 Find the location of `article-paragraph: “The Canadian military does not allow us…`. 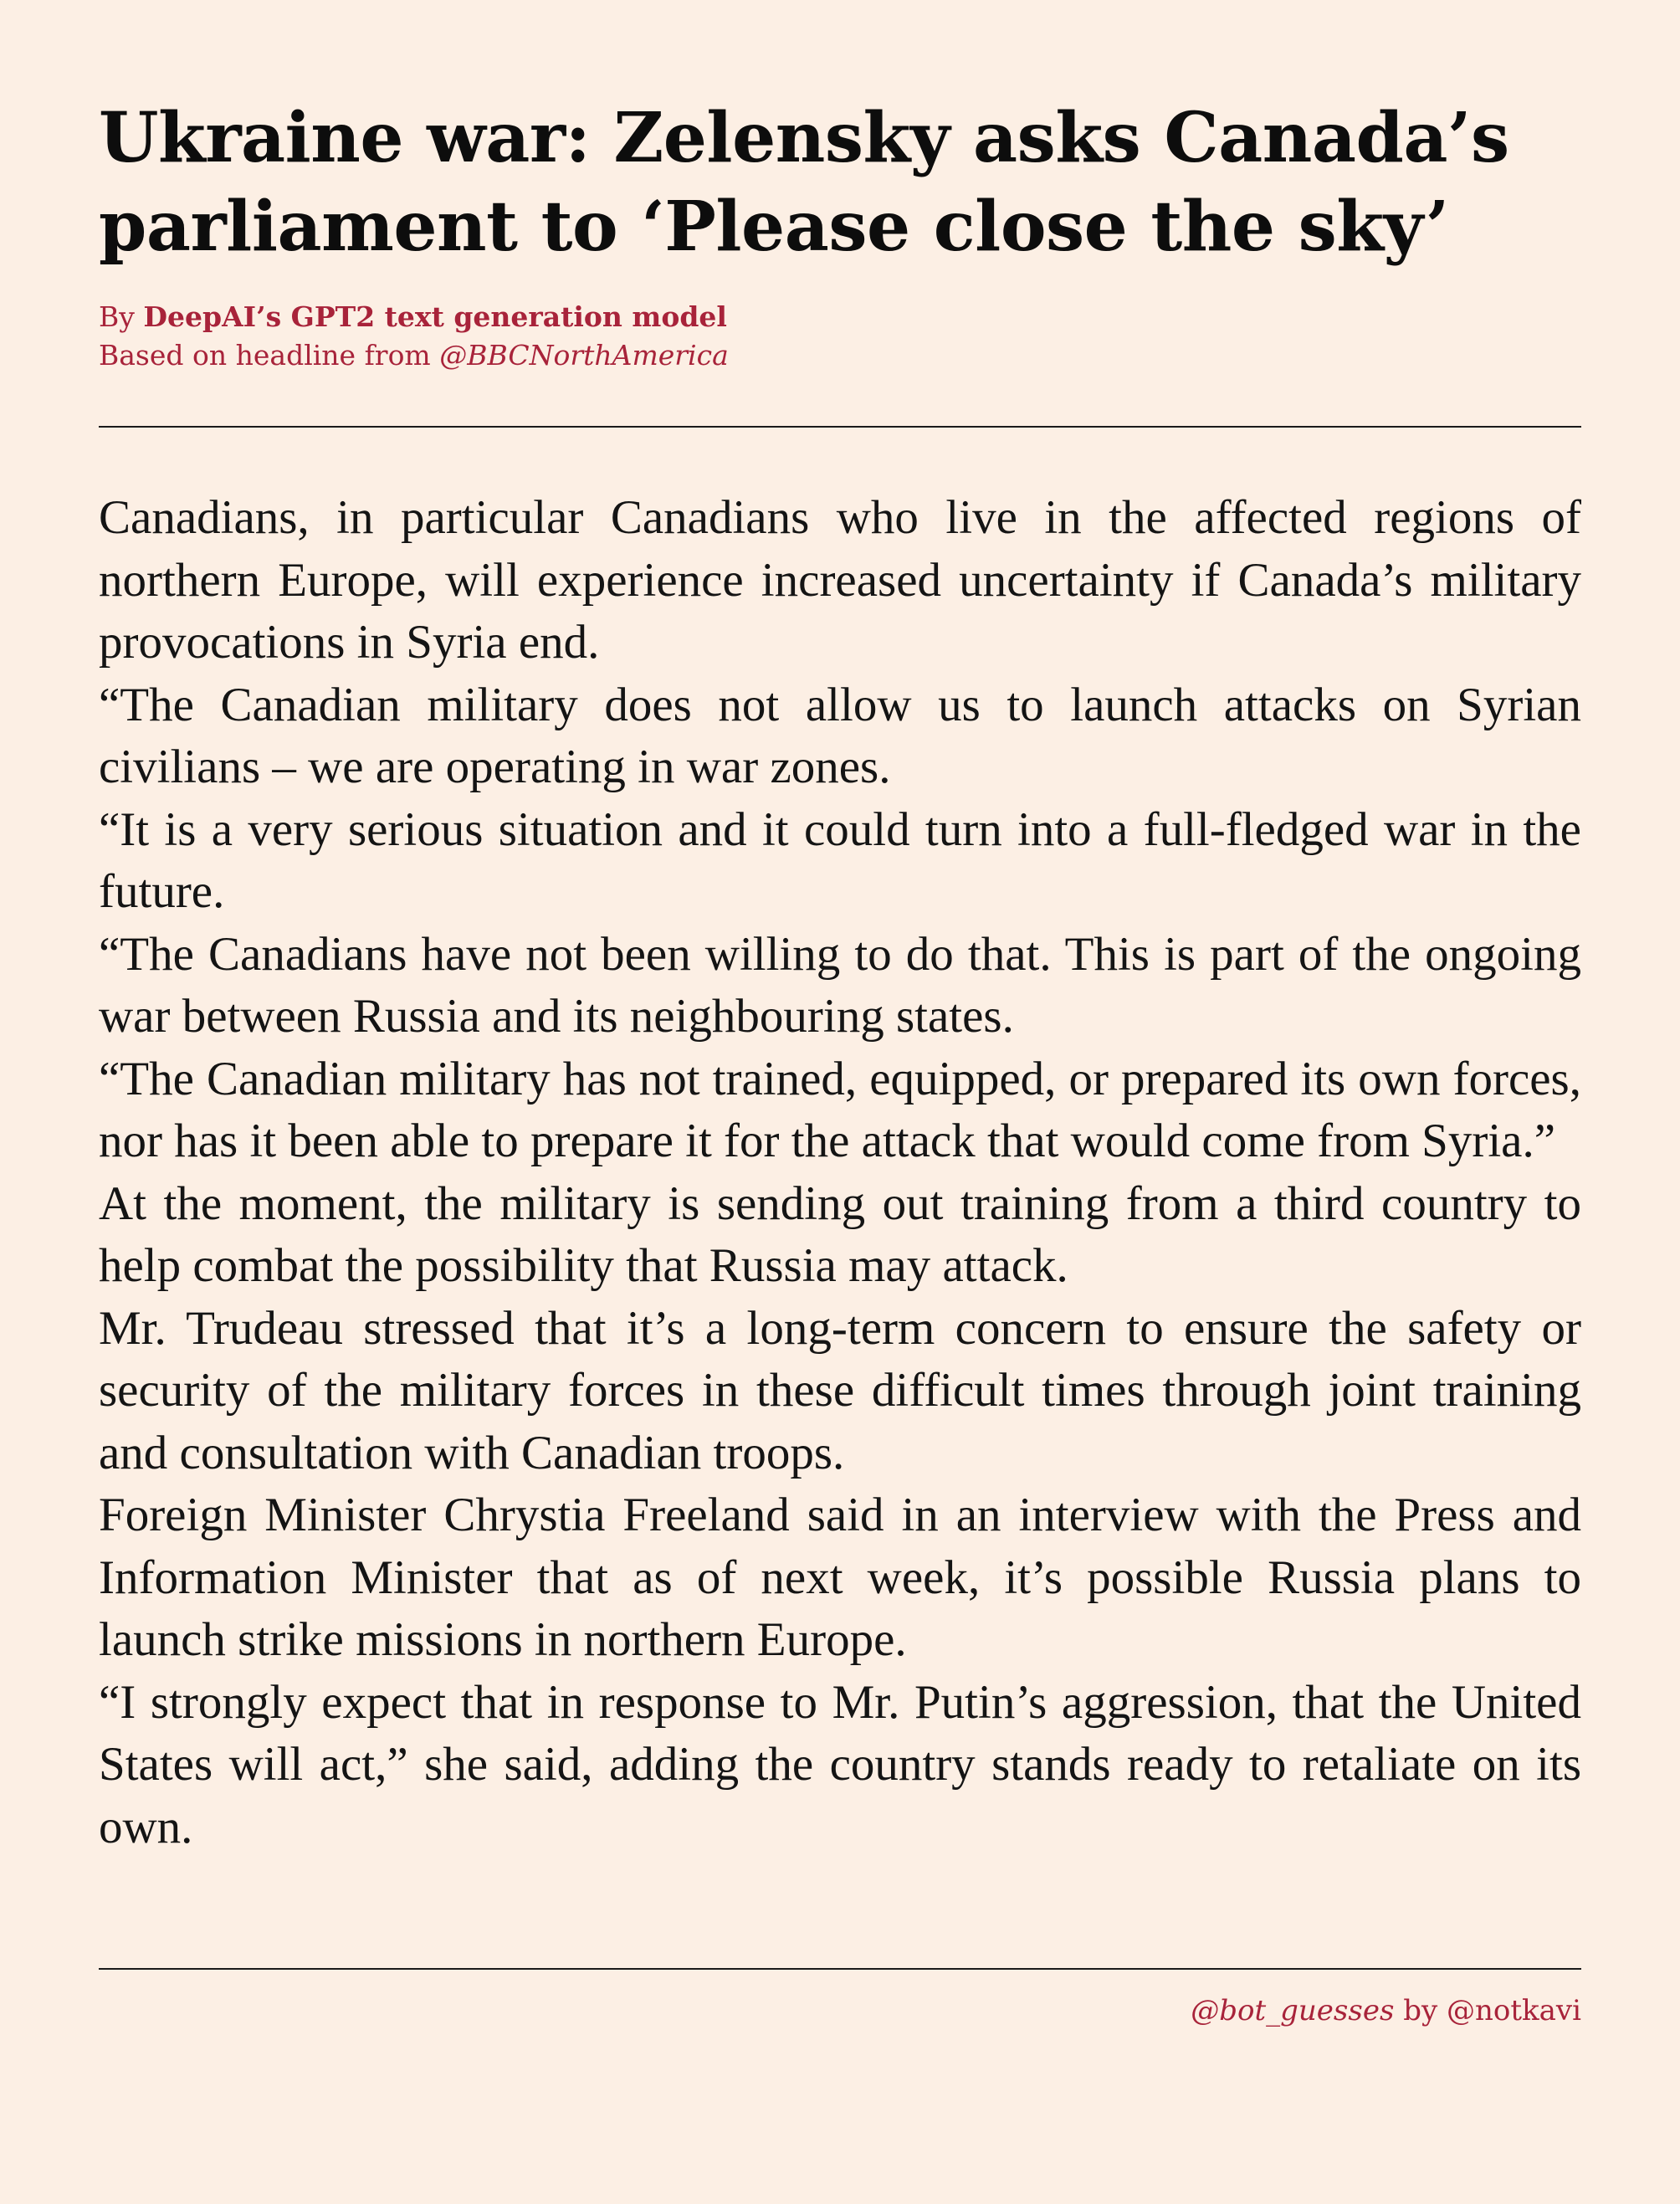

article-paragraph: “The Canadian military does not allow us… is located at coordinates (840, 736).